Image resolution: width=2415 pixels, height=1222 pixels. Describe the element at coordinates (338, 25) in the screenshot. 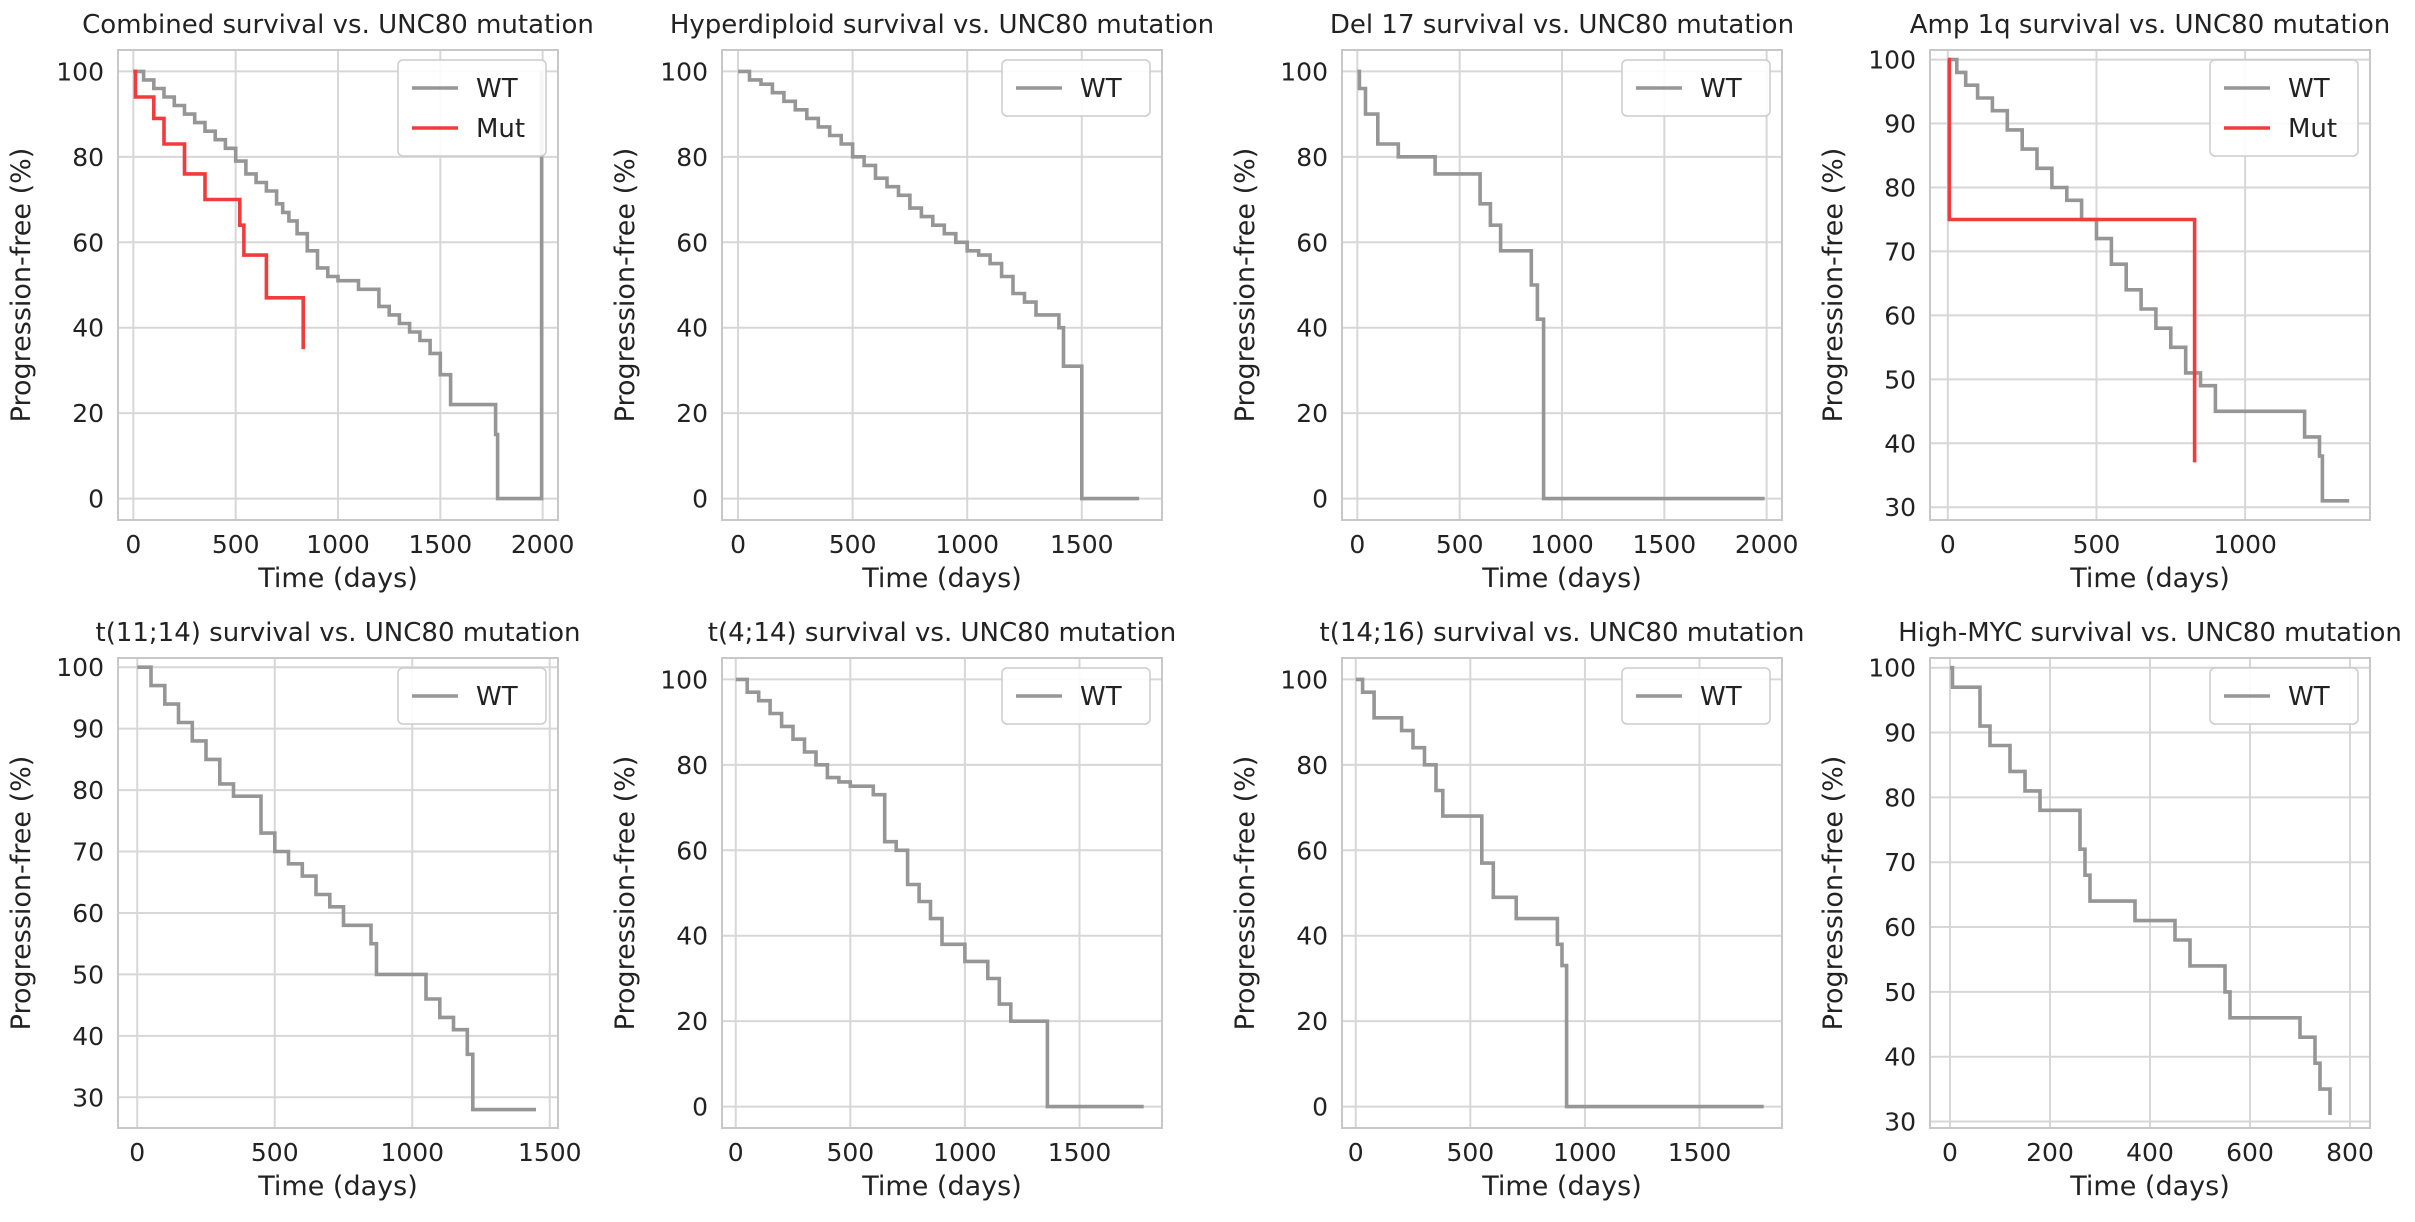

I see `chart-title: Combined survival vs. UNC80 mutation` at that location.